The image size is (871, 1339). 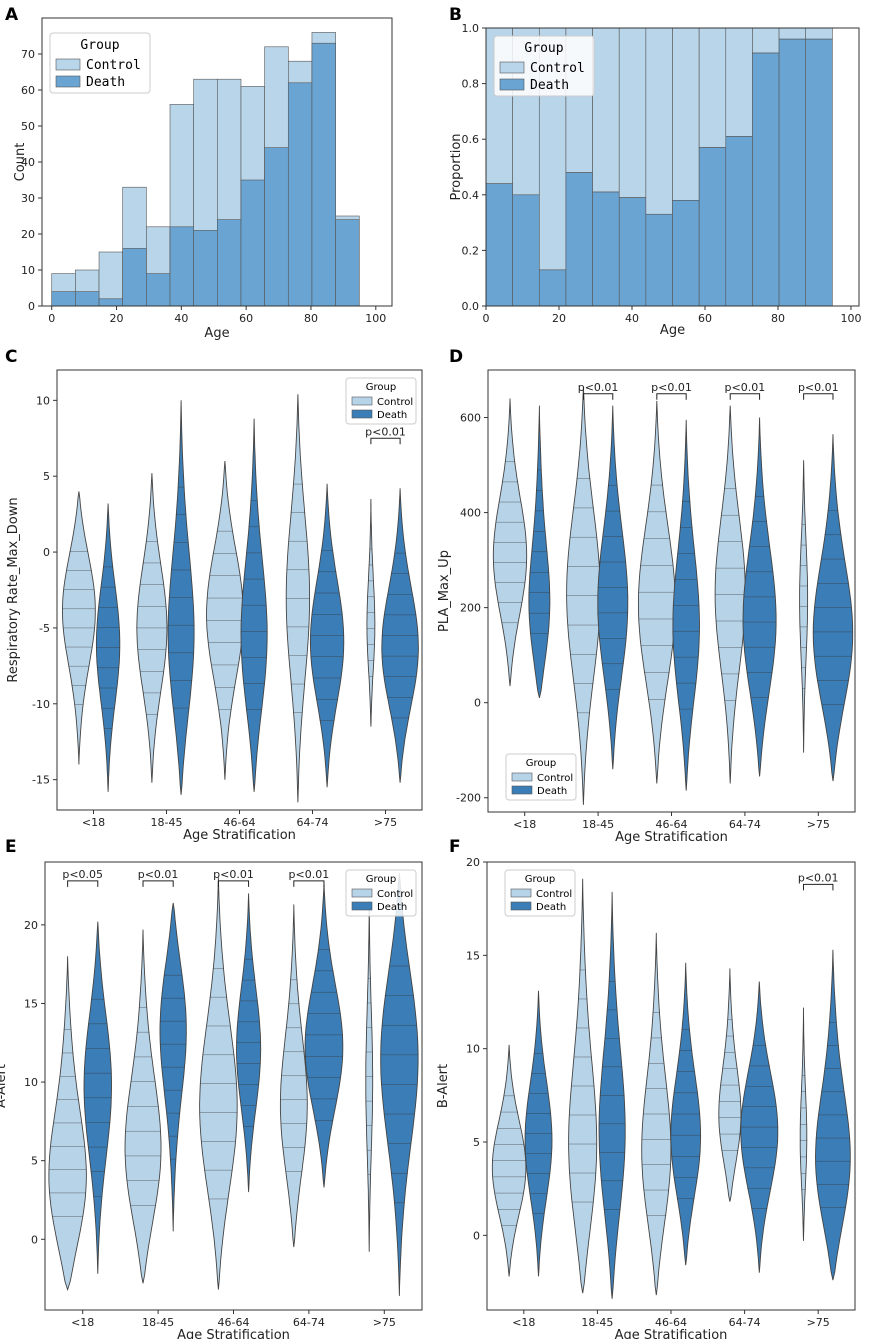 What do you see at coordinates (13, 589) in the screenshot?
I see `y-axis-label: Respiratory Rate_Max_Down` at bounding box center [13, 589].